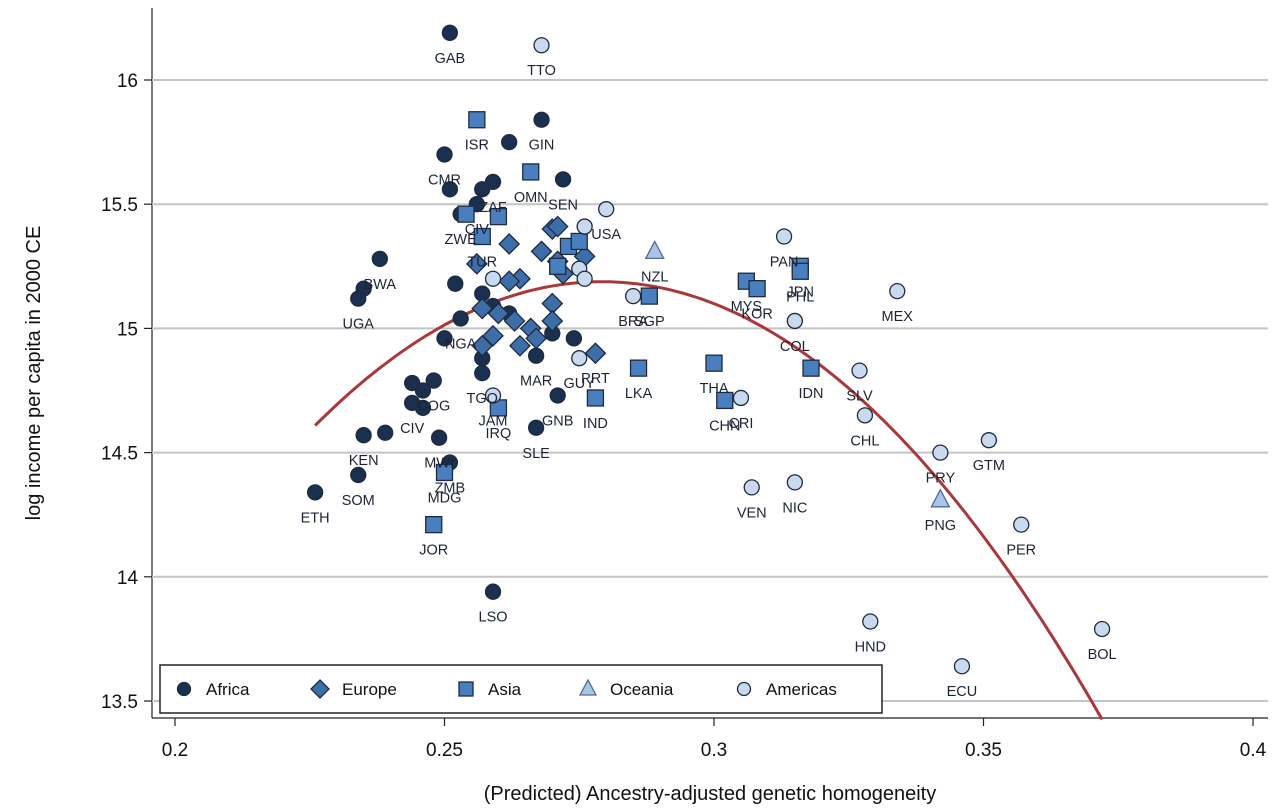  I want to click on point-label: OMN, so click(531, 198).